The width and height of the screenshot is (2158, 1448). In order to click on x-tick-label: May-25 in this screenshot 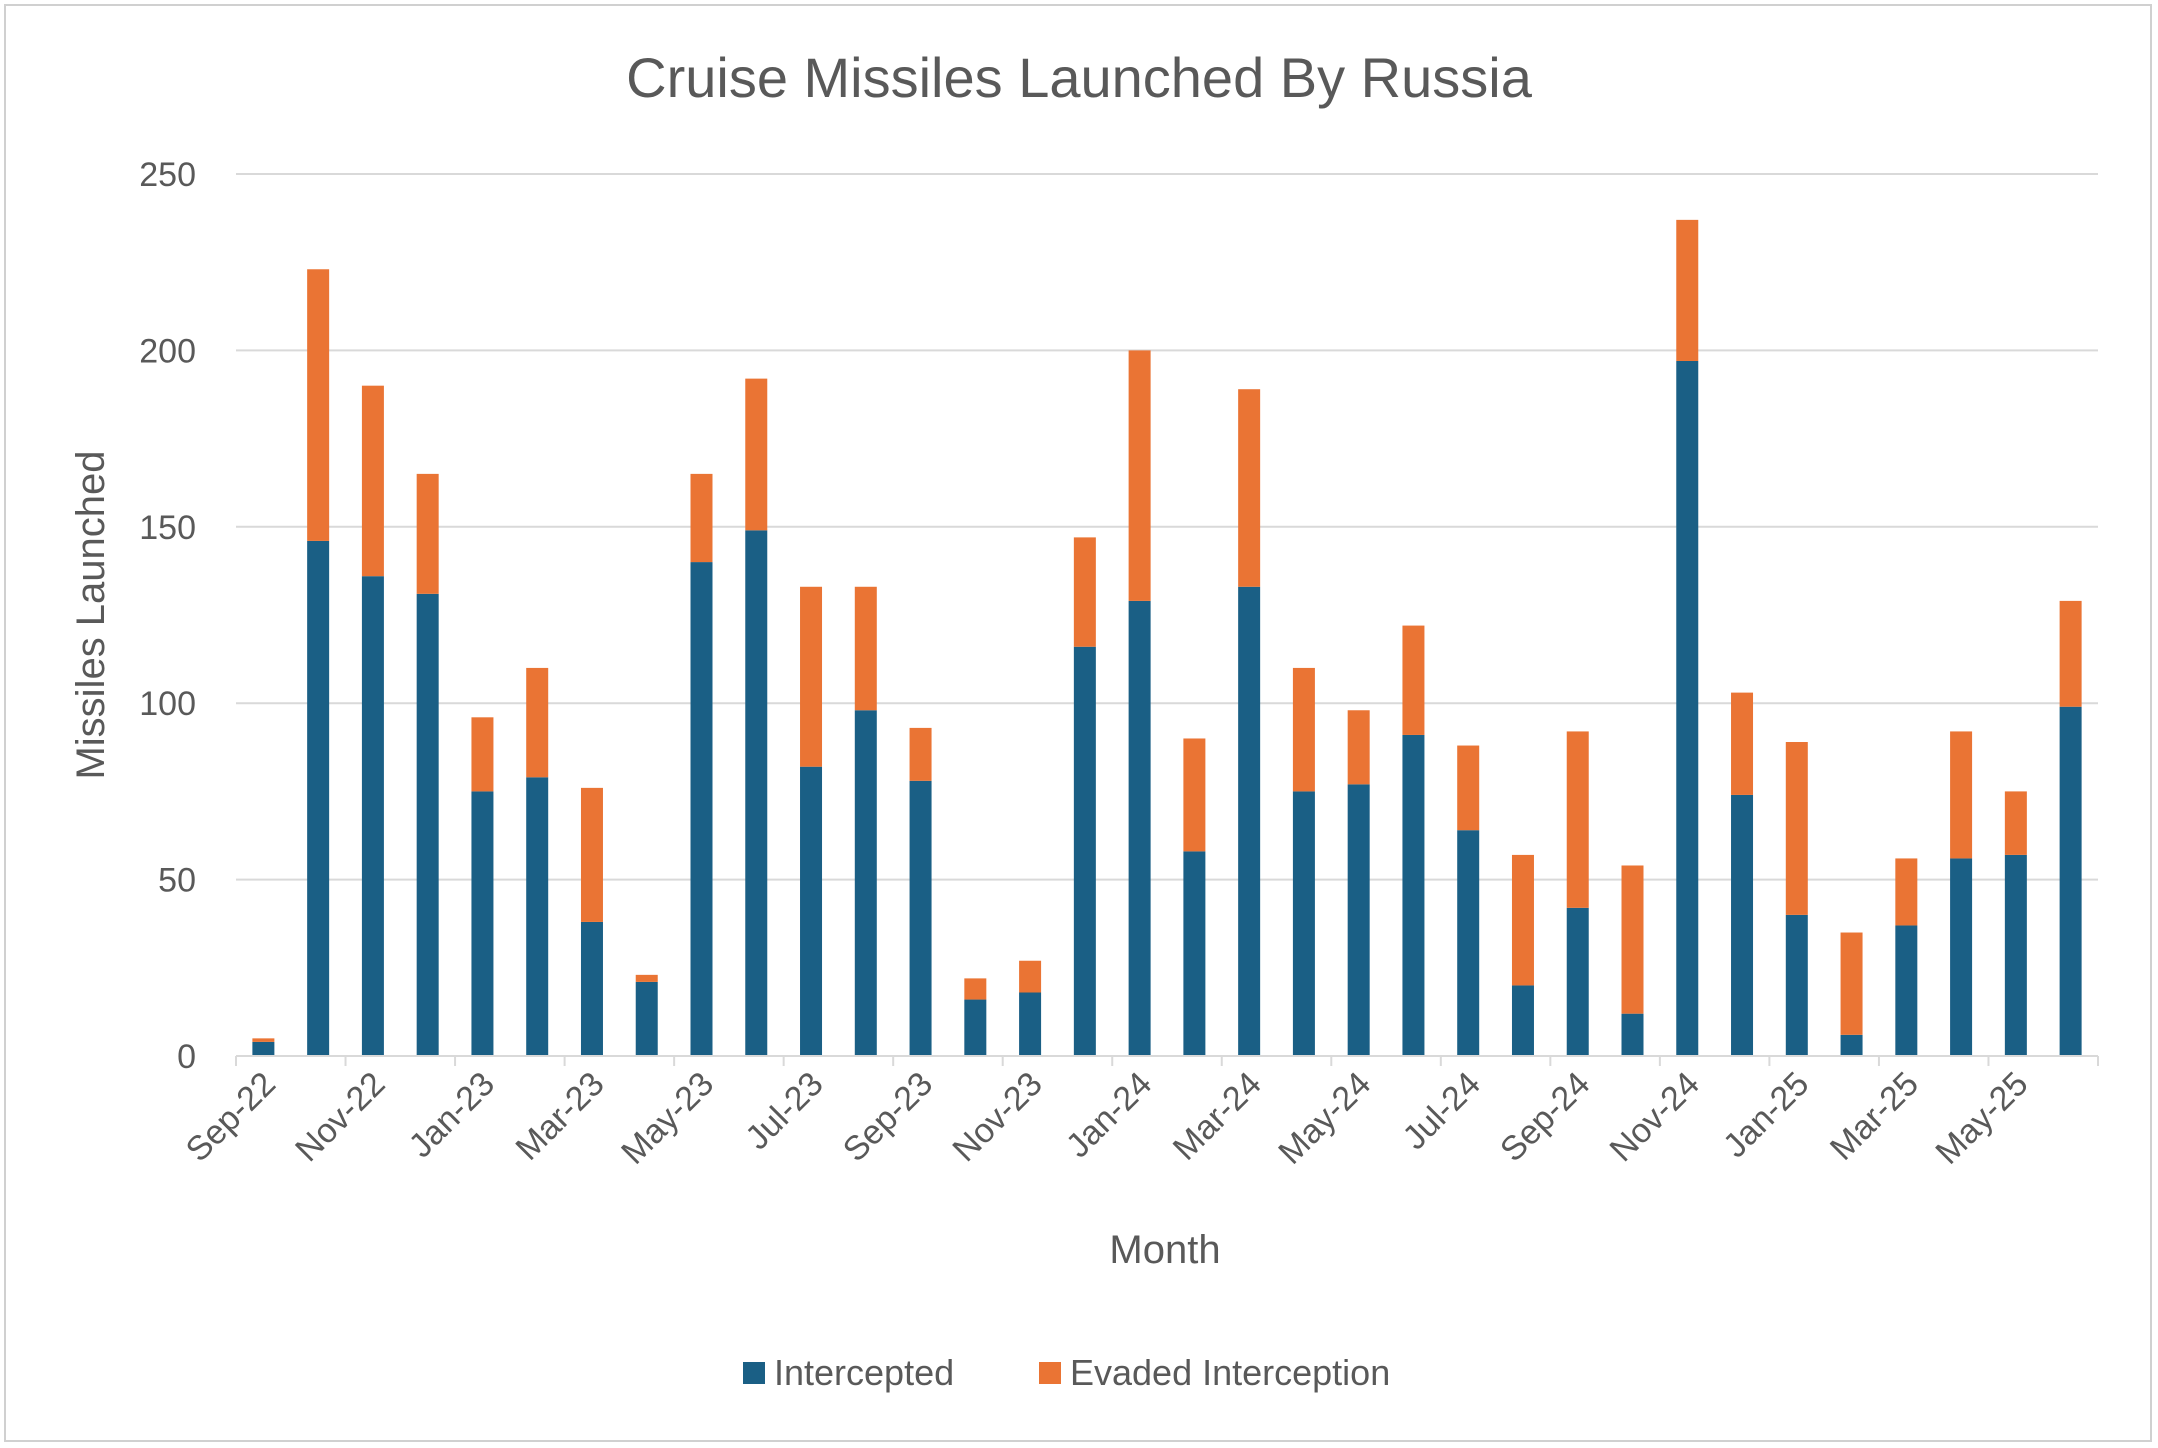, I will do `click(1981, 1118)`.